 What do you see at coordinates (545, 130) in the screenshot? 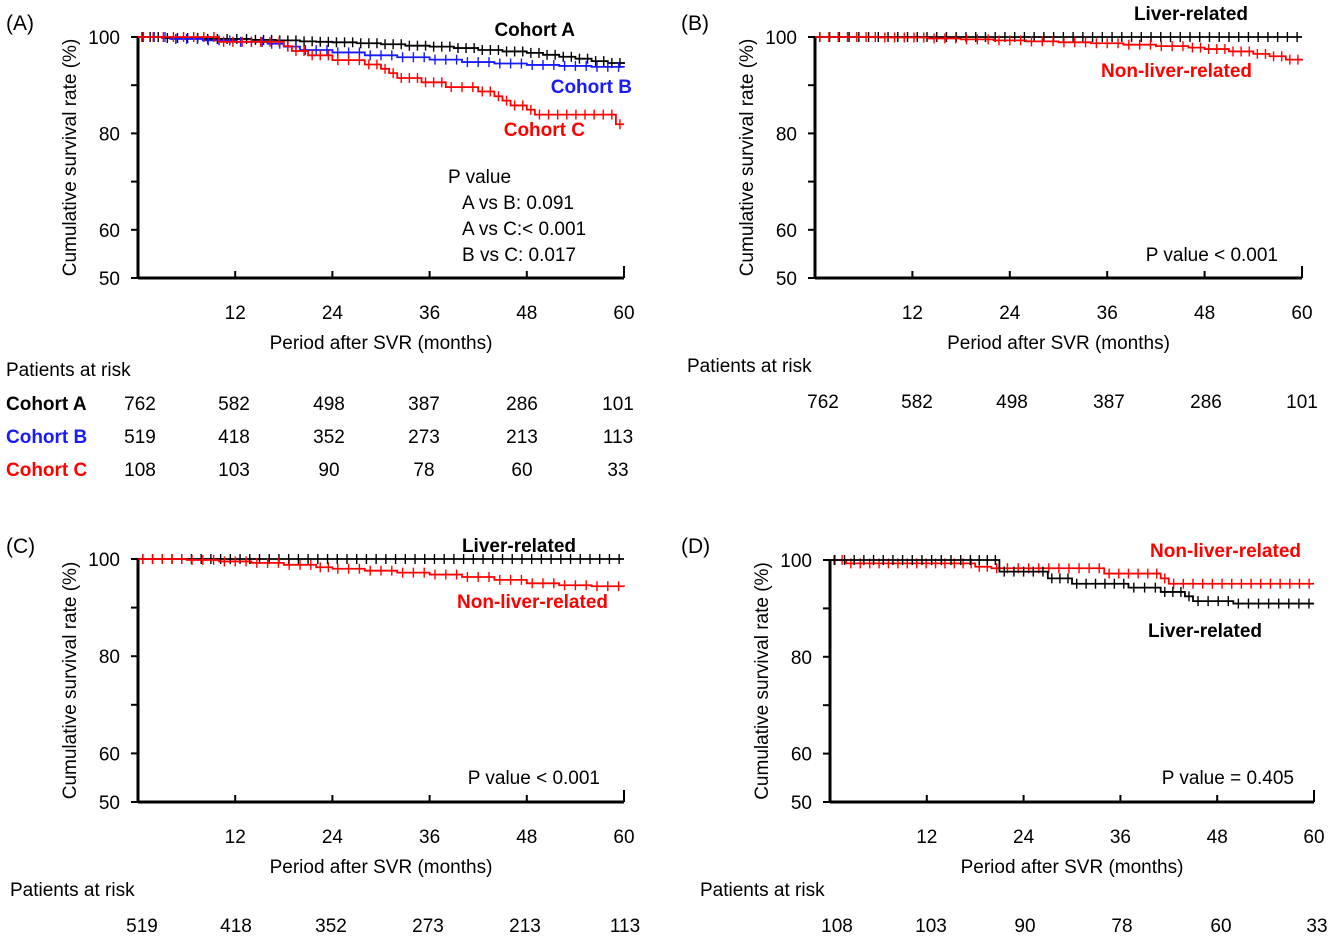
I see `series-label: Cohort C` at bounding box center [545, 130].